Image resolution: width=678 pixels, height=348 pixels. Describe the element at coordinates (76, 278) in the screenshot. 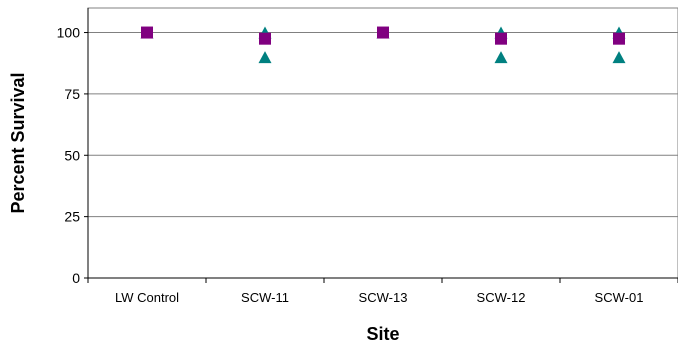

I see `y-tick-label: 0` at that location.